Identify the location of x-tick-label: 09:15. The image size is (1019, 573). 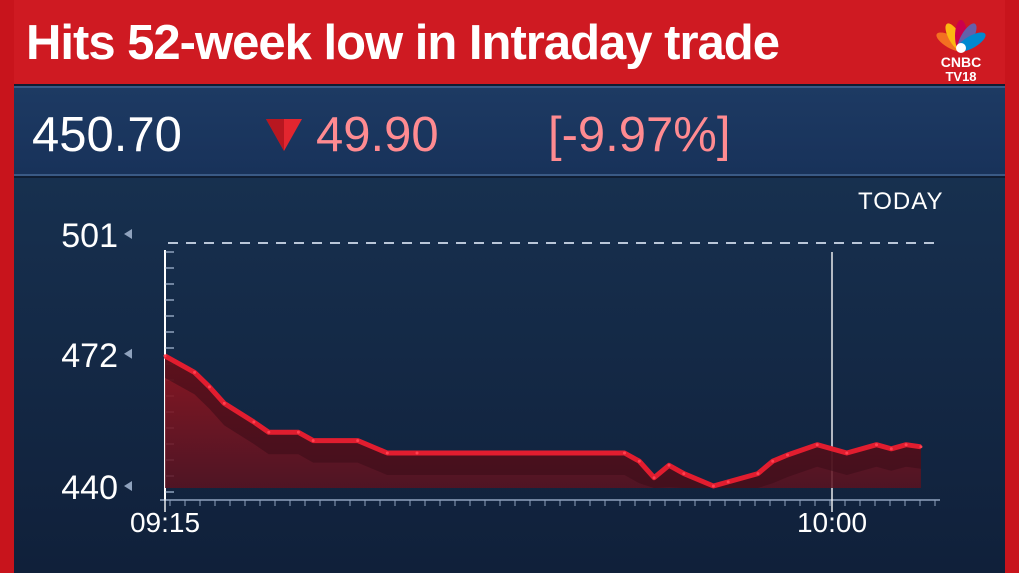
(165, 522).